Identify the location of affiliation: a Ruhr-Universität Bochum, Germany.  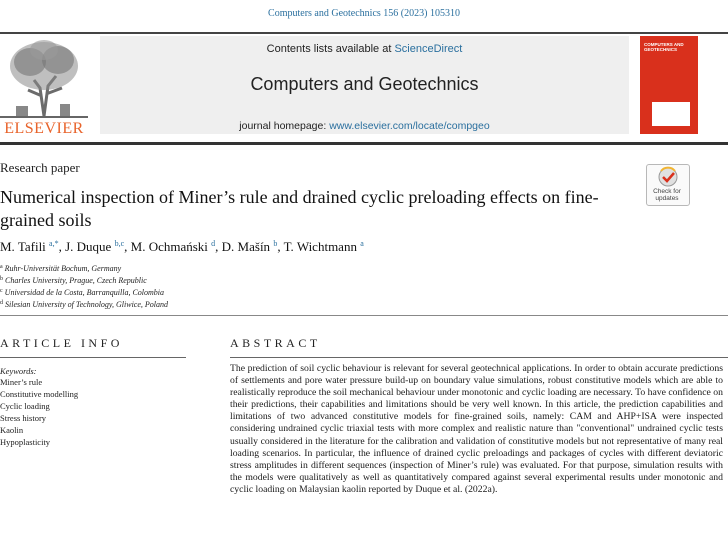
(60, 268).